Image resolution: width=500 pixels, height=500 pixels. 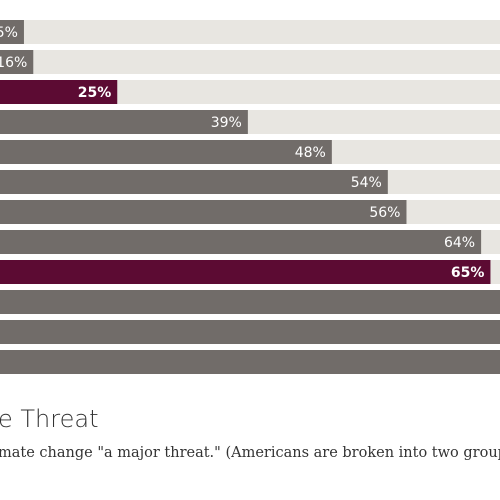 I want to click on value-label: 48%, so click(x=310, y=153).